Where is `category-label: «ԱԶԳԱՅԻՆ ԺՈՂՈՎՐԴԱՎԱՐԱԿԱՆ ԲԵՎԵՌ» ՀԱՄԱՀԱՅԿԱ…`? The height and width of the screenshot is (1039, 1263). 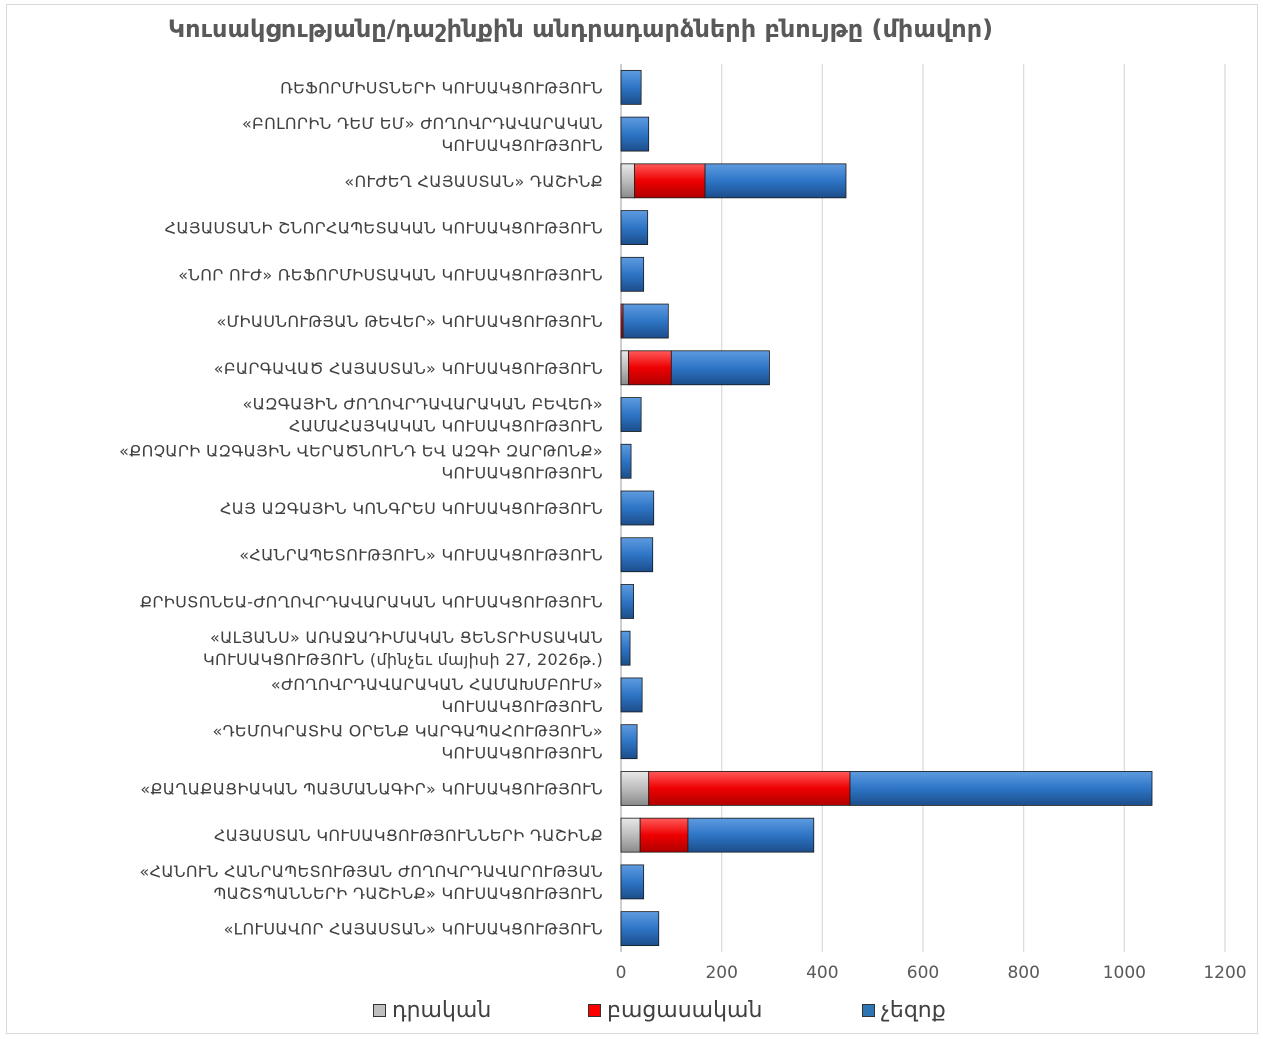 category-label: «ԱԶԳԱՅԻՆ ԺՈՂՈՎՐԴԱՎԱՐԱԿԱՆ ԲԵՎԵՌ» ՀԱՄԱՀԱՅԿԱ… is located at coordinates (423, 415).